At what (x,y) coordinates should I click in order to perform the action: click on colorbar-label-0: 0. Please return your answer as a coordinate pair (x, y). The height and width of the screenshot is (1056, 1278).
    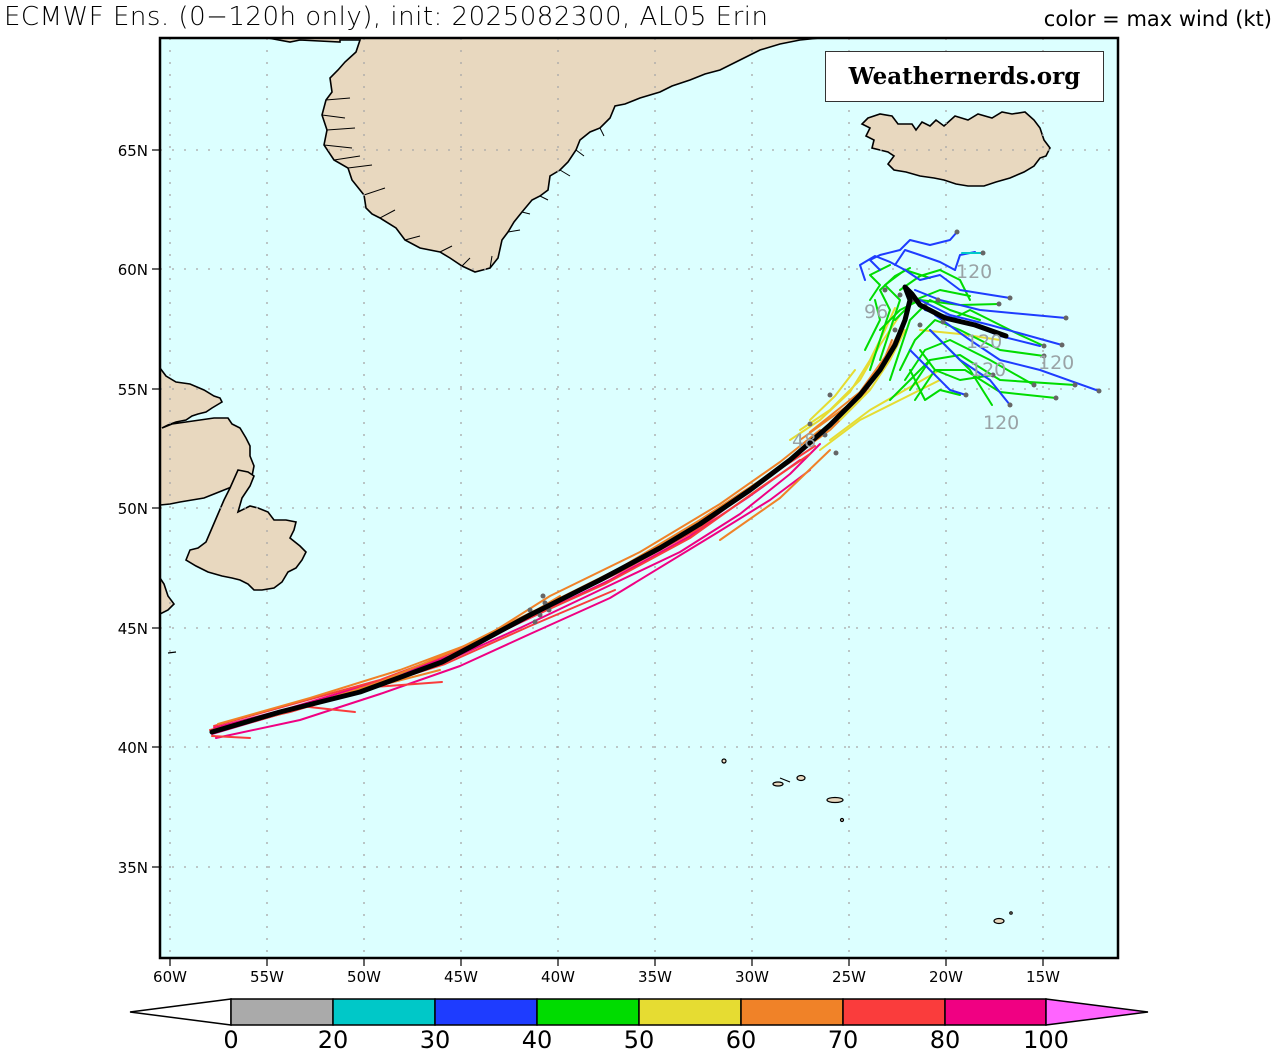
    Looking at the image, I should click on (231, 1040).